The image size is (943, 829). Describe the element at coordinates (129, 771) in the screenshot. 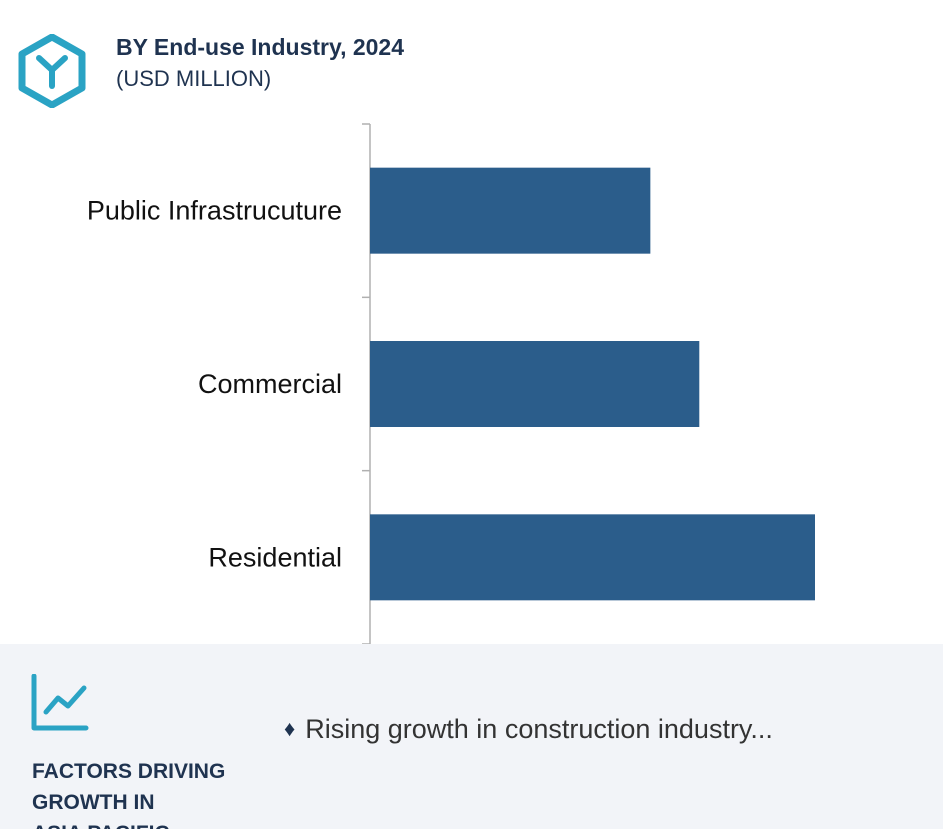

I see `factors-heading-line: FACTORS DRIVING` at that location.